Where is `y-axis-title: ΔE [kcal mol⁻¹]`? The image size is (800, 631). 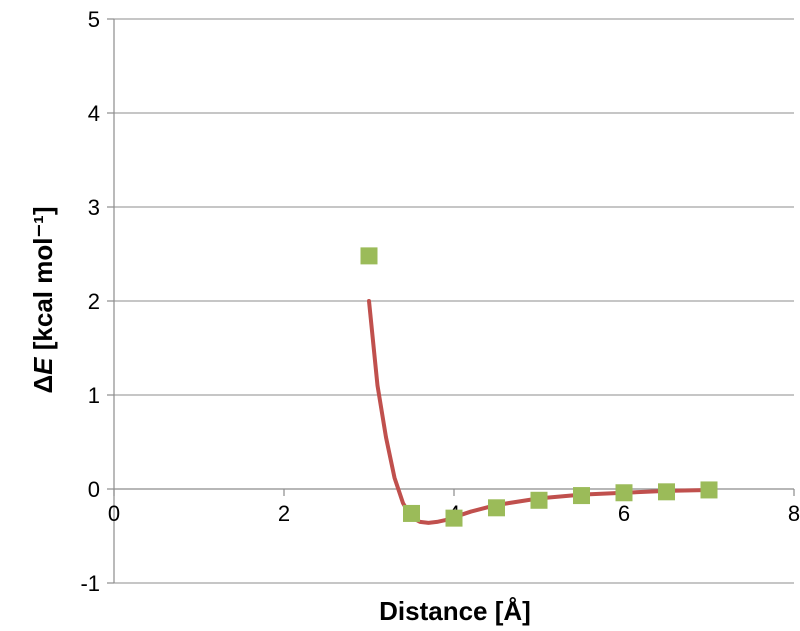 y-axis-title: ΔE [kcal mol⁻¹] is located at coordinates (43, 299).